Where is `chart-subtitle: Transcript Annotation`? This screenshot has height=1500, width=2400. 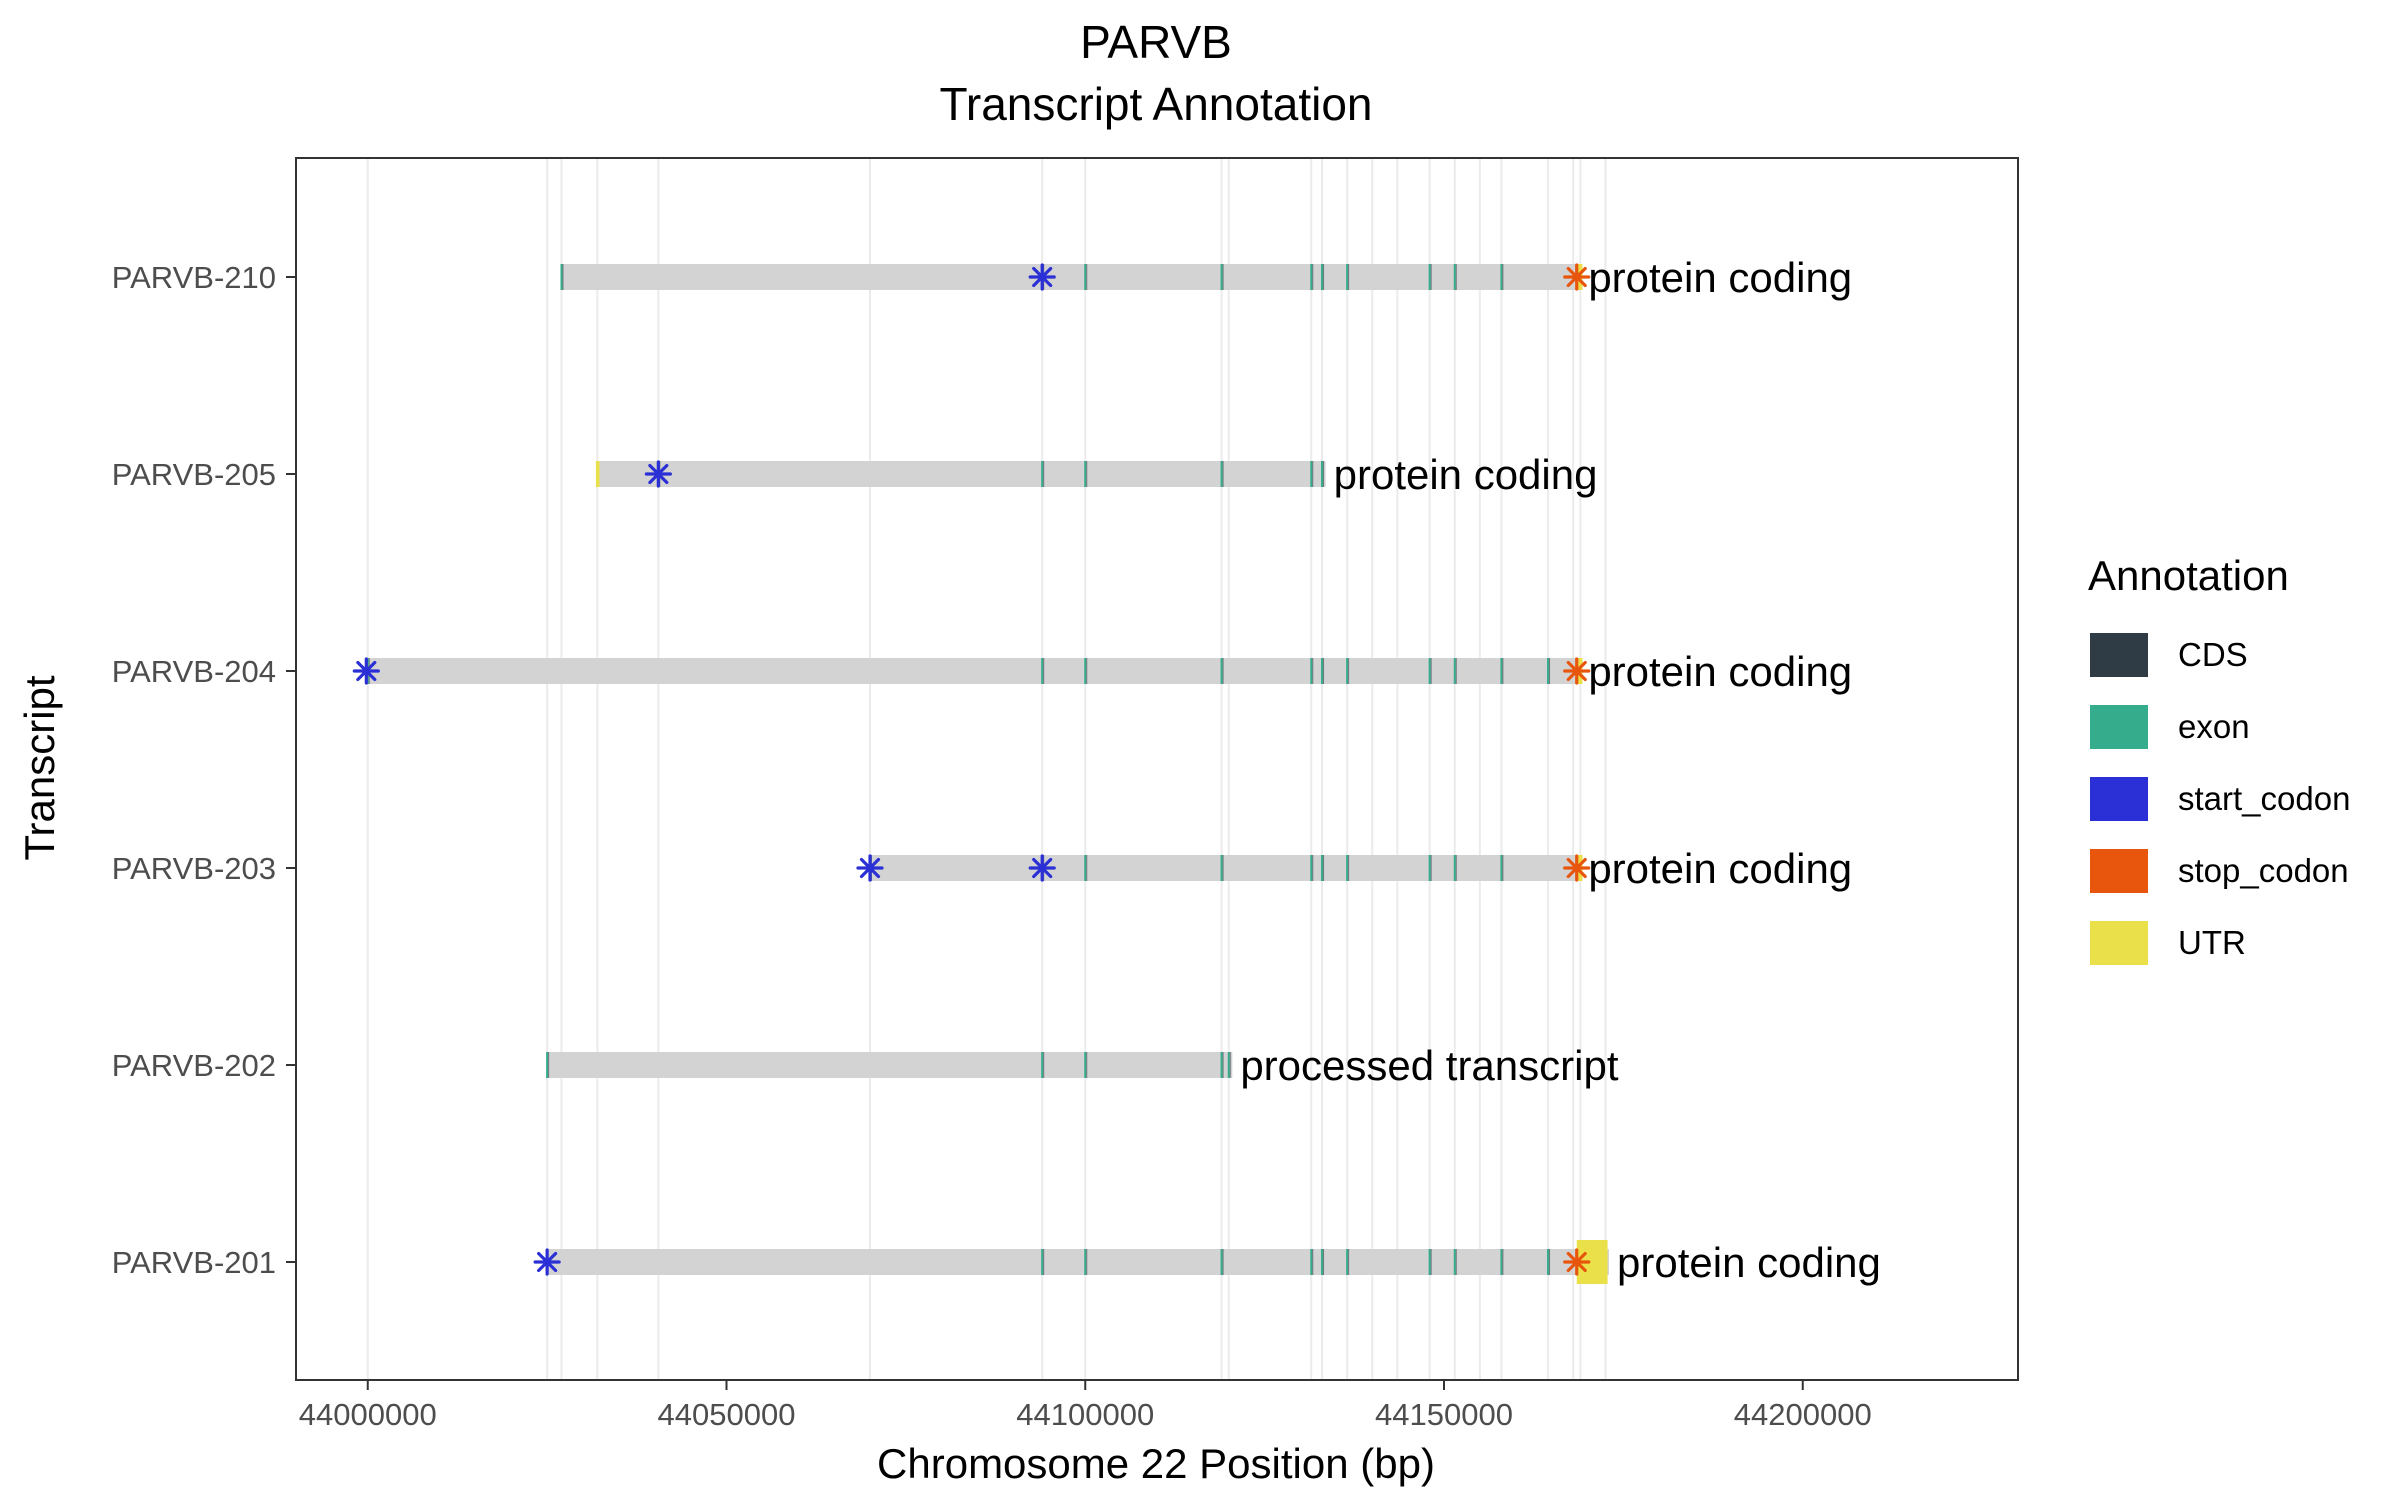 chart-subtitle: Transcript Annotation is located at coordinates (1156, 104).